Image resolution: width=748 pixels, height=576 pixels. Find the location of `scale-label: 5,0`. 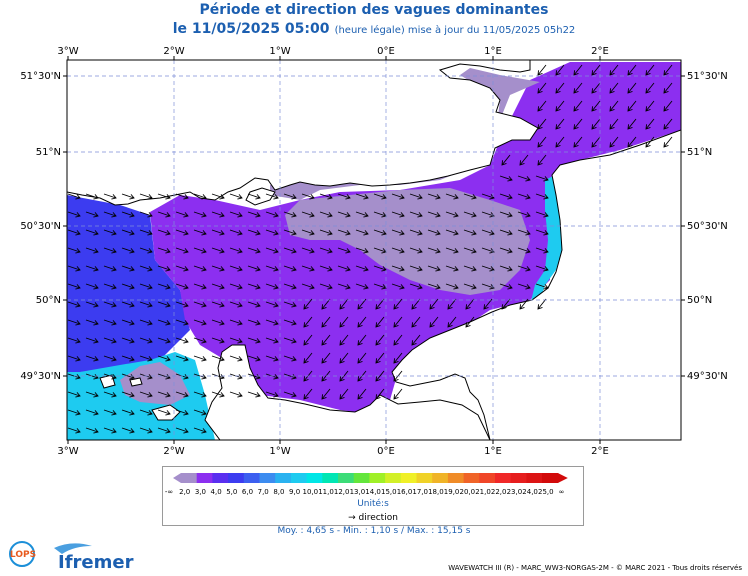

scale-label: 5,0 is located at coordinates (231, 492).